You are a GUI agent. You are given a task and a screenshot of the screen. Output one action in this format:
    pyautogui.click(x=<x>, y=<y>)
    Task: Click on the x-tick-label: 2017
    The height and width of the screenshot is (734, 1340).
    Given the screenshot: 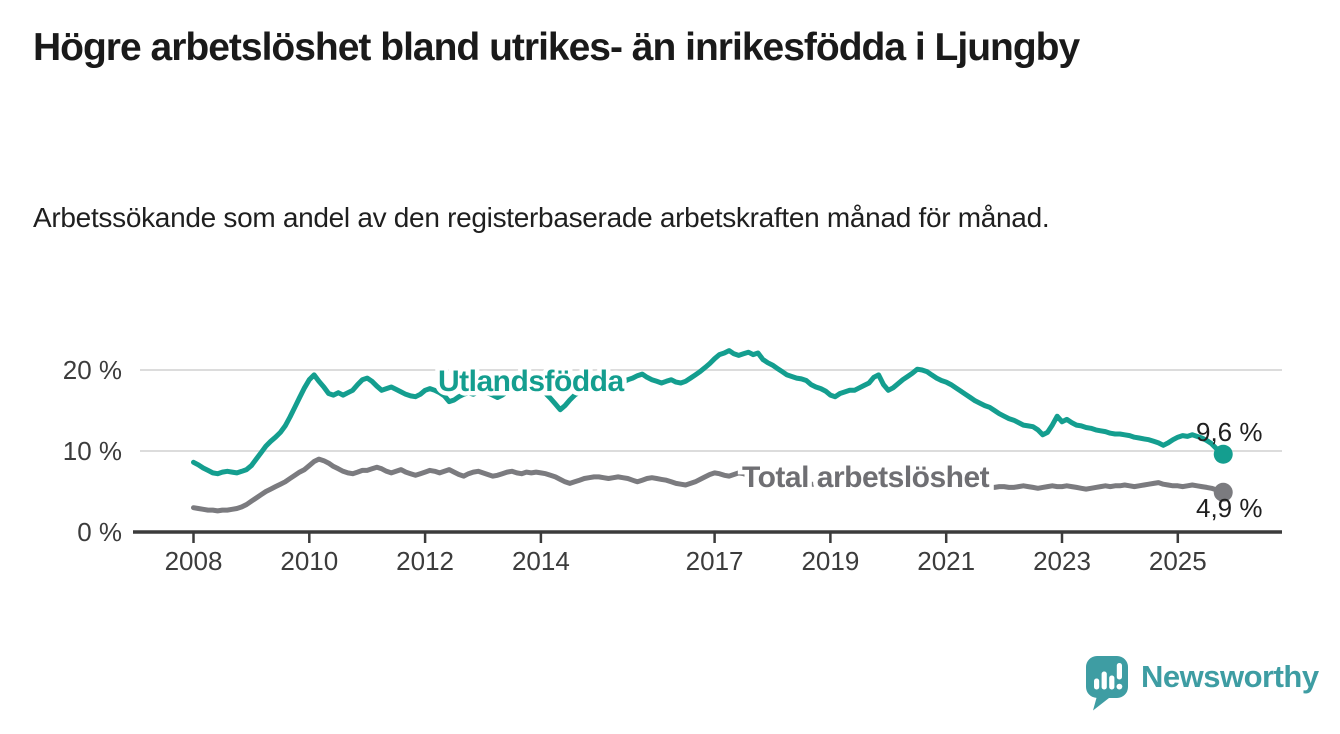 What is the action you would take?
    pyautogui.click(x=715, y=561)
    